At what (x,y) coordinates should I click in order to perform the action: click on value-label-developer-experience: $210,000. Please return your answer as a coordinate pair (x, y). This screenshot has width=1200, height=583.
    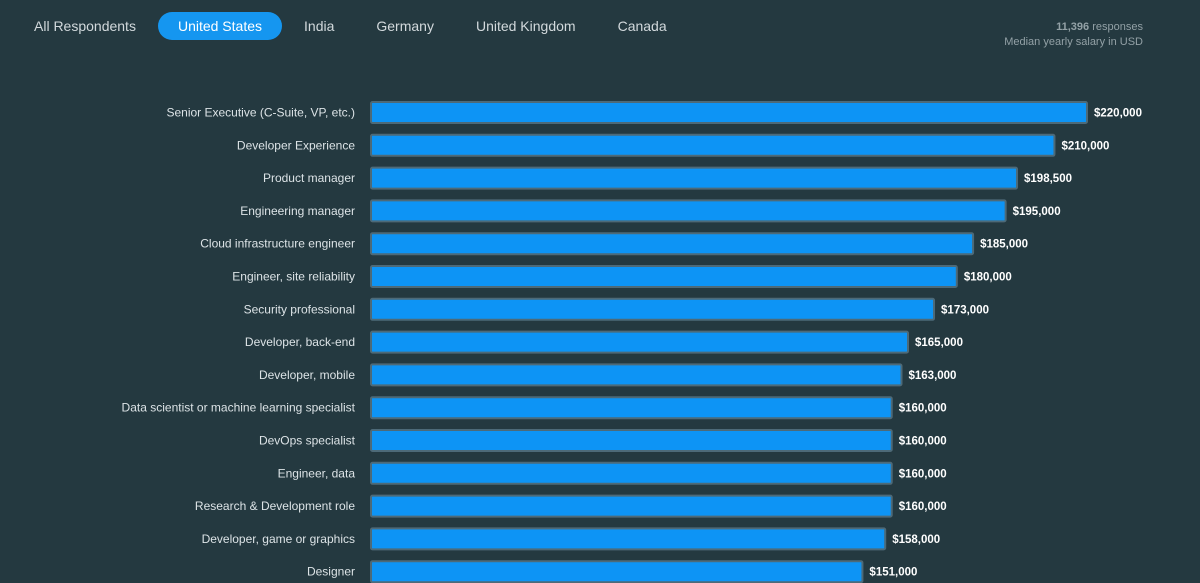
    Looking at the image, I should click on (1085, 146).